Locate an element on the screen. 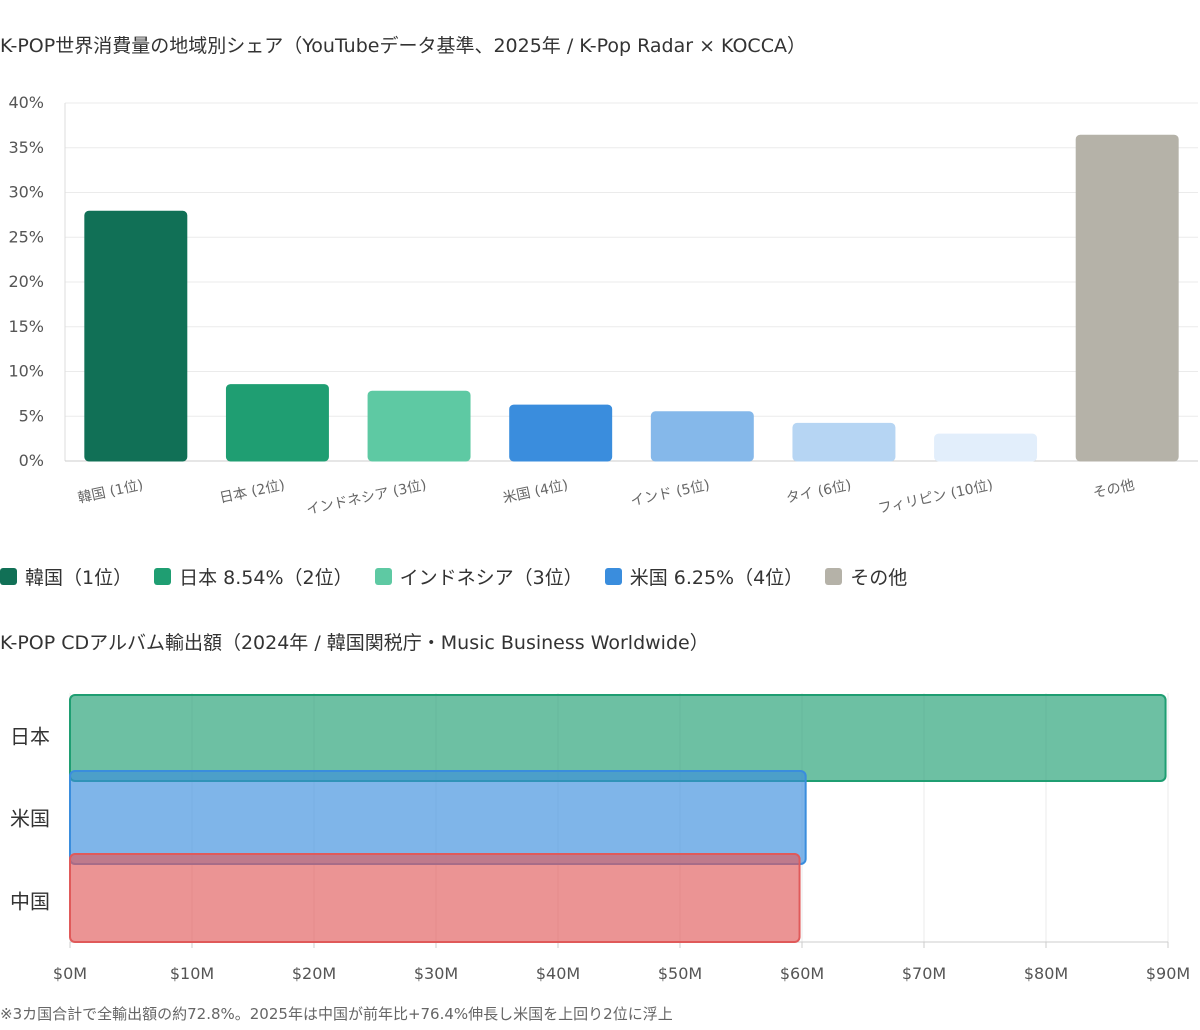 This screenshot has width=1200, height=1030. y-tick-label: 5% is located at coordinates (31, 415).